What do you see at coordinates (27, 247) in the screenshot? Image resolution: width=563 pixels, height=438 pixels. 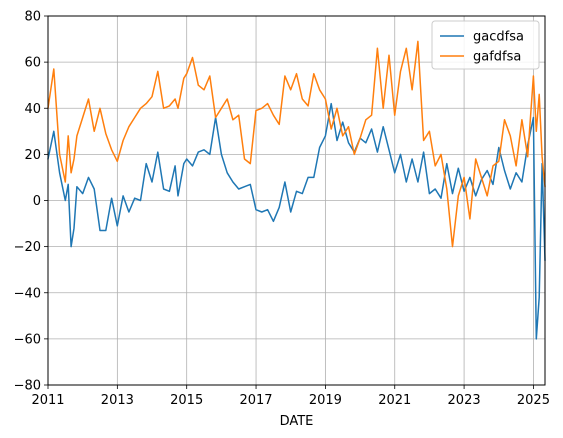 I see `y-tick-label: −20` at bounding box center [27, 247].